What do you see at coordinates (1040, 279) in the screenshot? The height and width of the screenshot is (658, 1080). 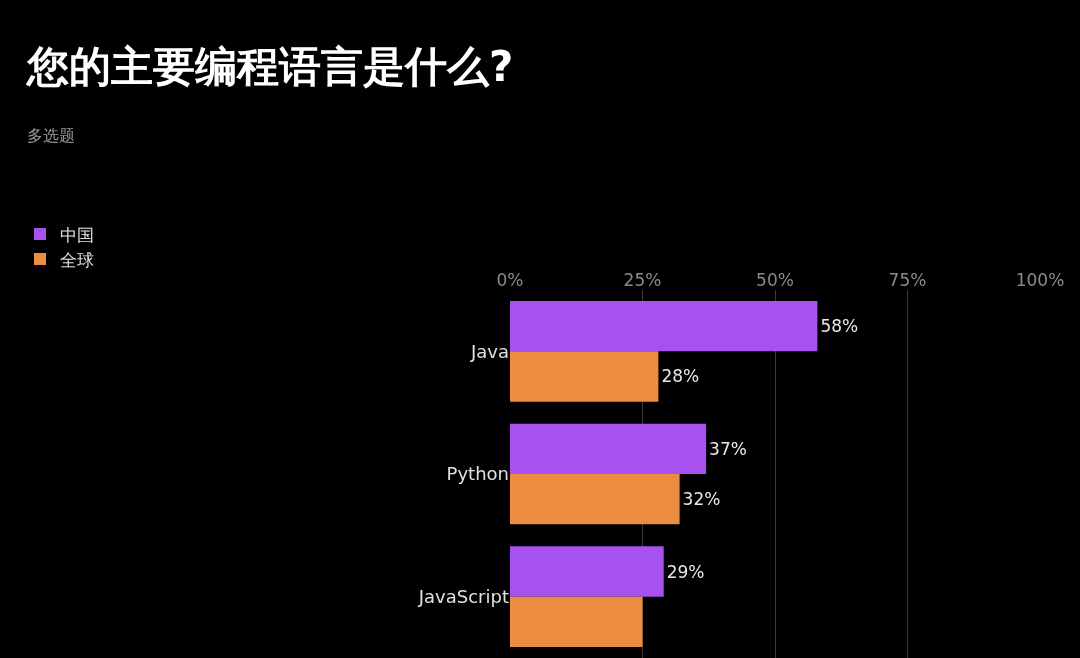 I see `x-tick-label: 100%` at bounding box center [1040, 279].